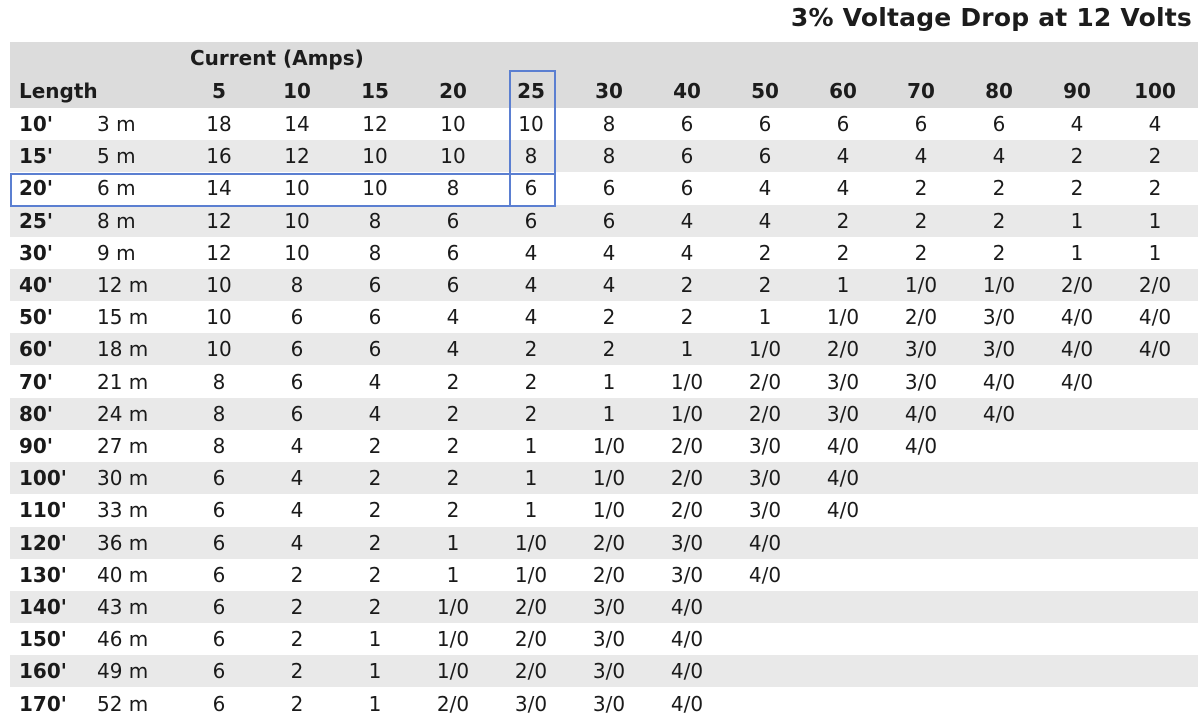  I want to click on length-meters-cell: 6 m, so click(116, 188).